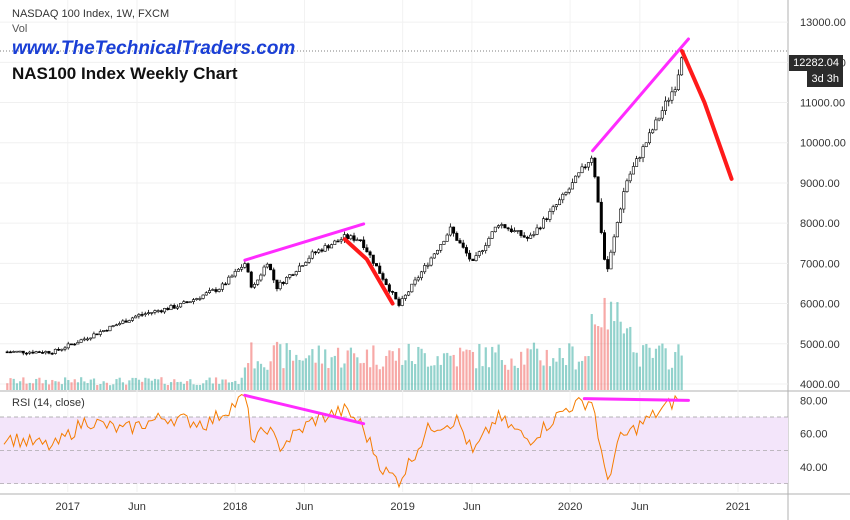 This screenshot has height=520, width=850. Describe the element at coordinates (368, 271) in the screenshot. I see `projection-curve` at that location.